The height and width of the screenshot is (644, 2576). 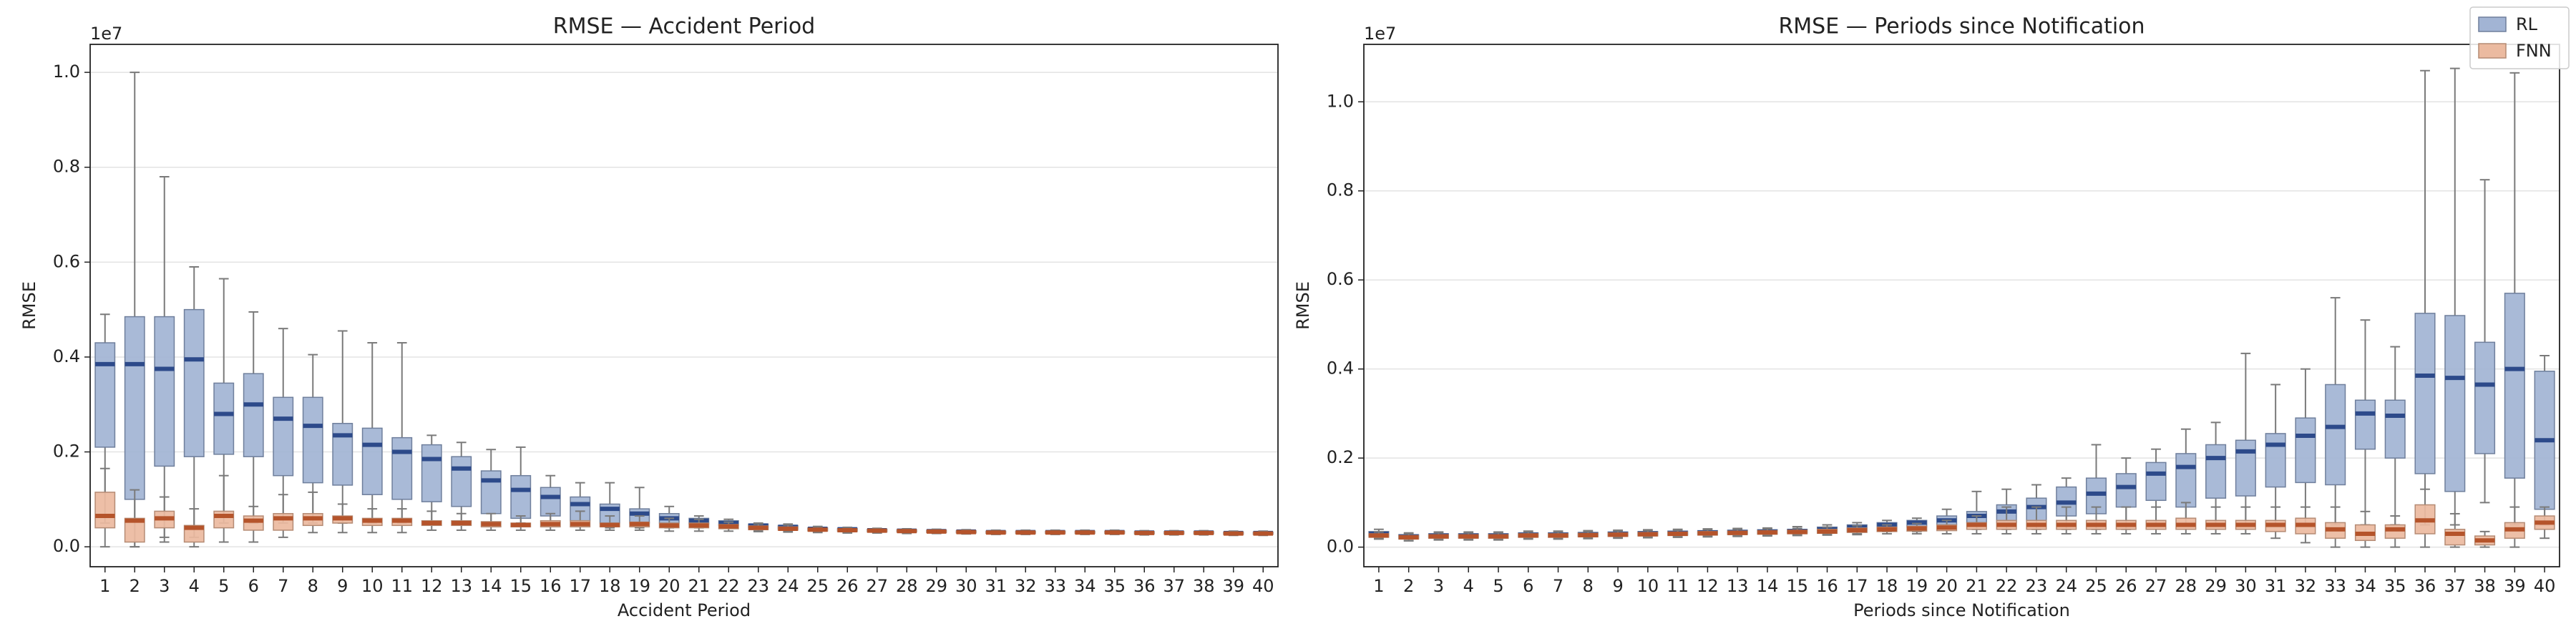 I want to click on x-tick-label: 37, so click(x=1174, y=586).